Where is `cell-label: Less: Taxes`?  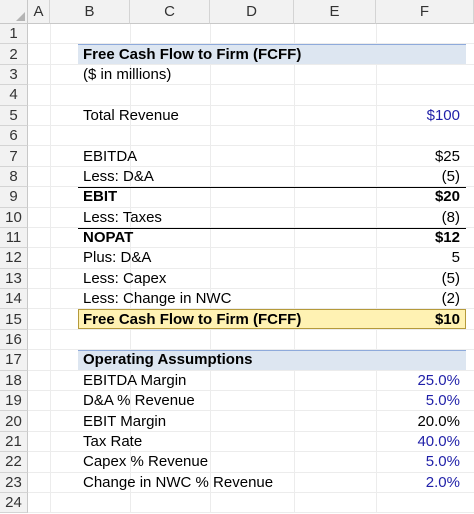
cell-label: Less: Taxes is located at coordinates (122, 217).